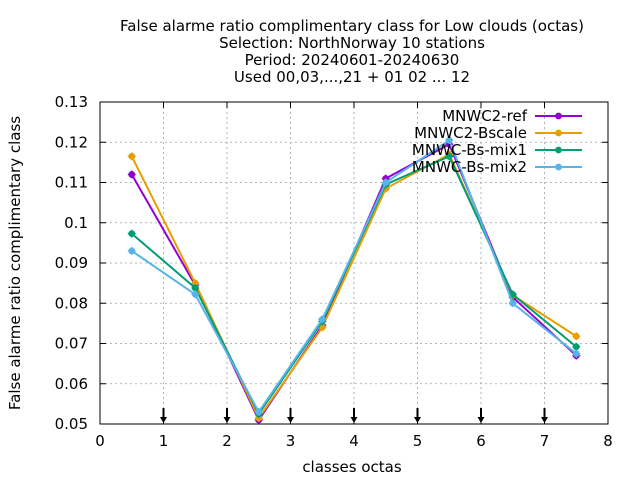  Describe the element at coordinates (71, 183) in the screenshot. I see `y-tick-label: 0.11` at that location.